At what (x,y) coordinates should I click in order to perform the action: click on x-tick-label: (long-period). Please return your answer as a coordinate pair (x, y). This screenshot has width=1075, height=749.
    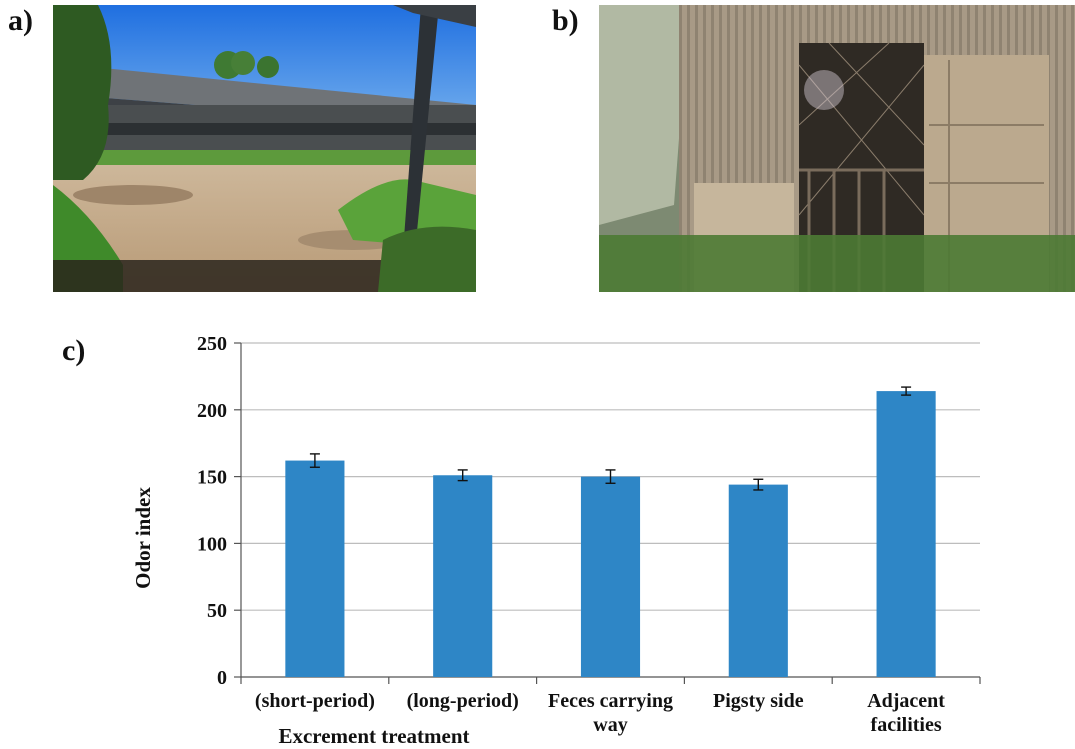
    Looking at the image, I should click on (463, 701).